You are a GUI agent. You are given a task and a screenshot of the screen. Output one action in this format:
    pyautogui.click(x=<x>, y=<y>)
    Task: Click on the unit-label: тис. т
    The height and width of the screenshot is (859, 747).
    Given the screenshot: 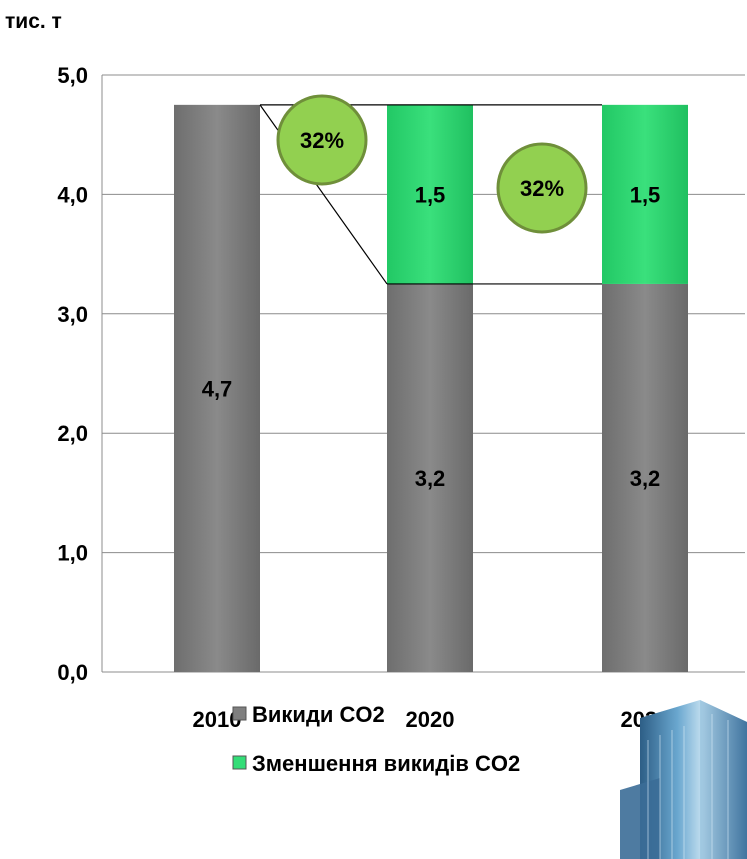 What is the action you would take?
    pyautogui.click(x=33, y=21)
    